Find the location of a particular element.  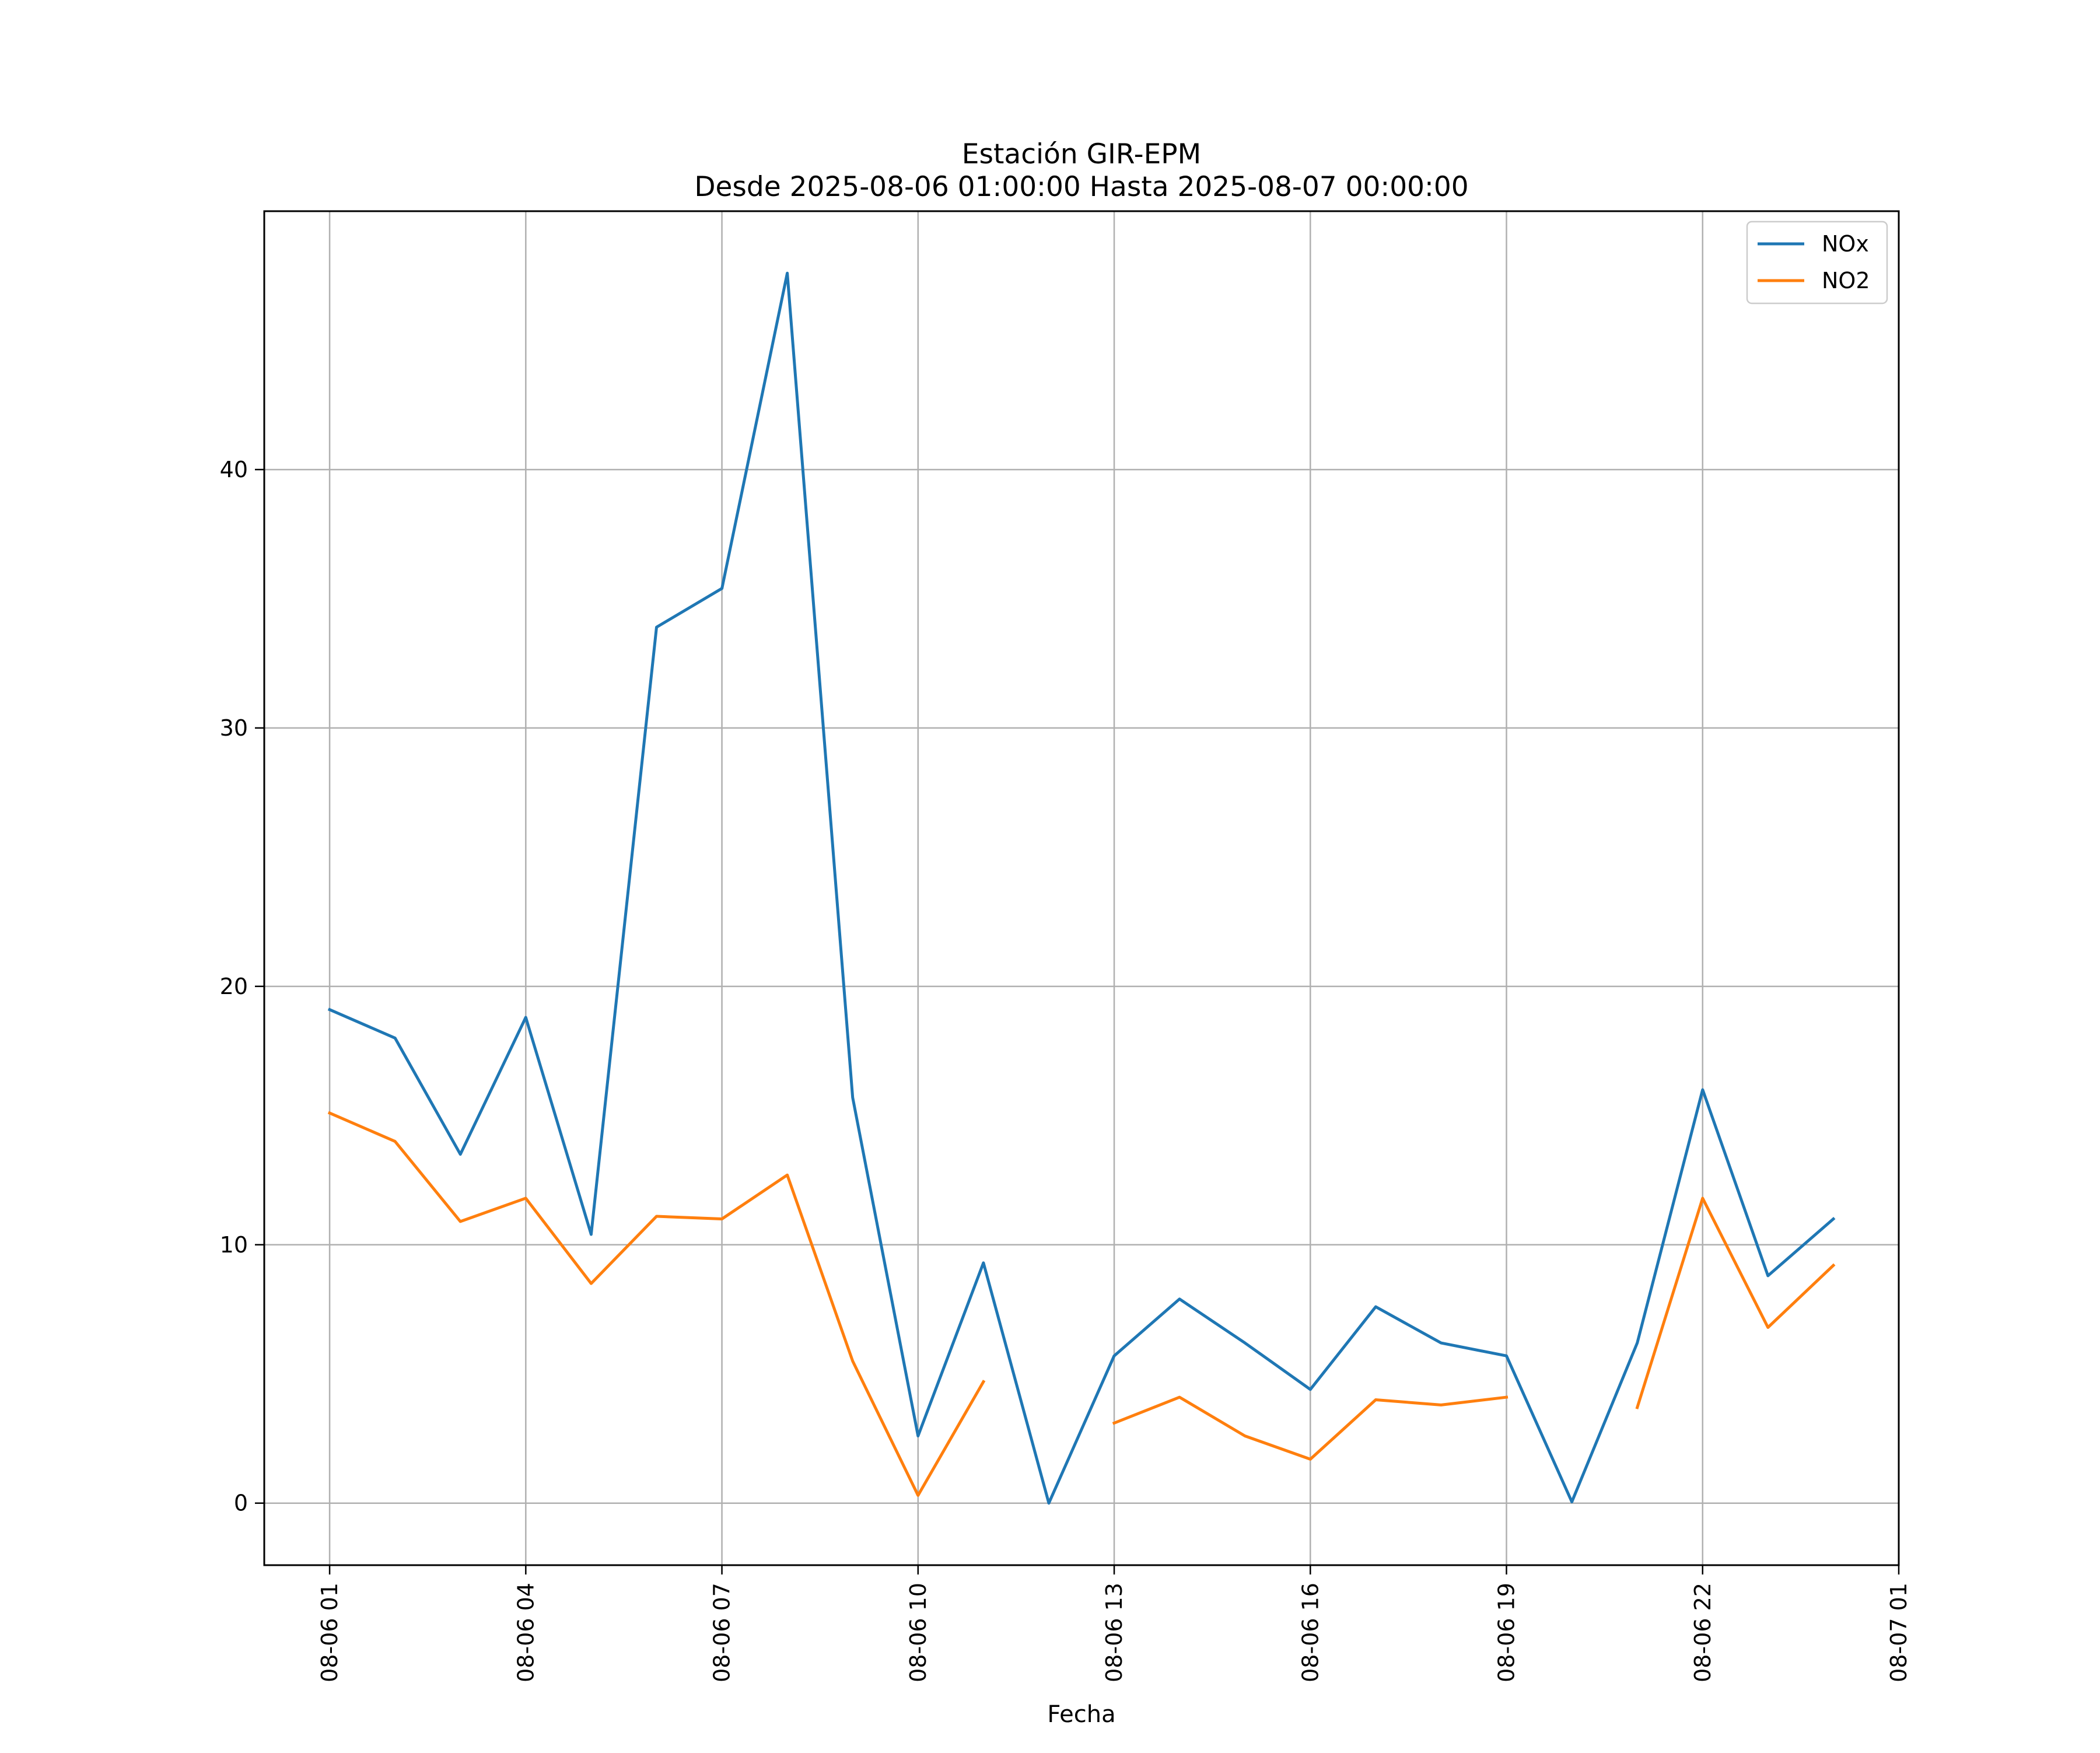

y-tick-label: 0 is located at coordinates (241, 1503).